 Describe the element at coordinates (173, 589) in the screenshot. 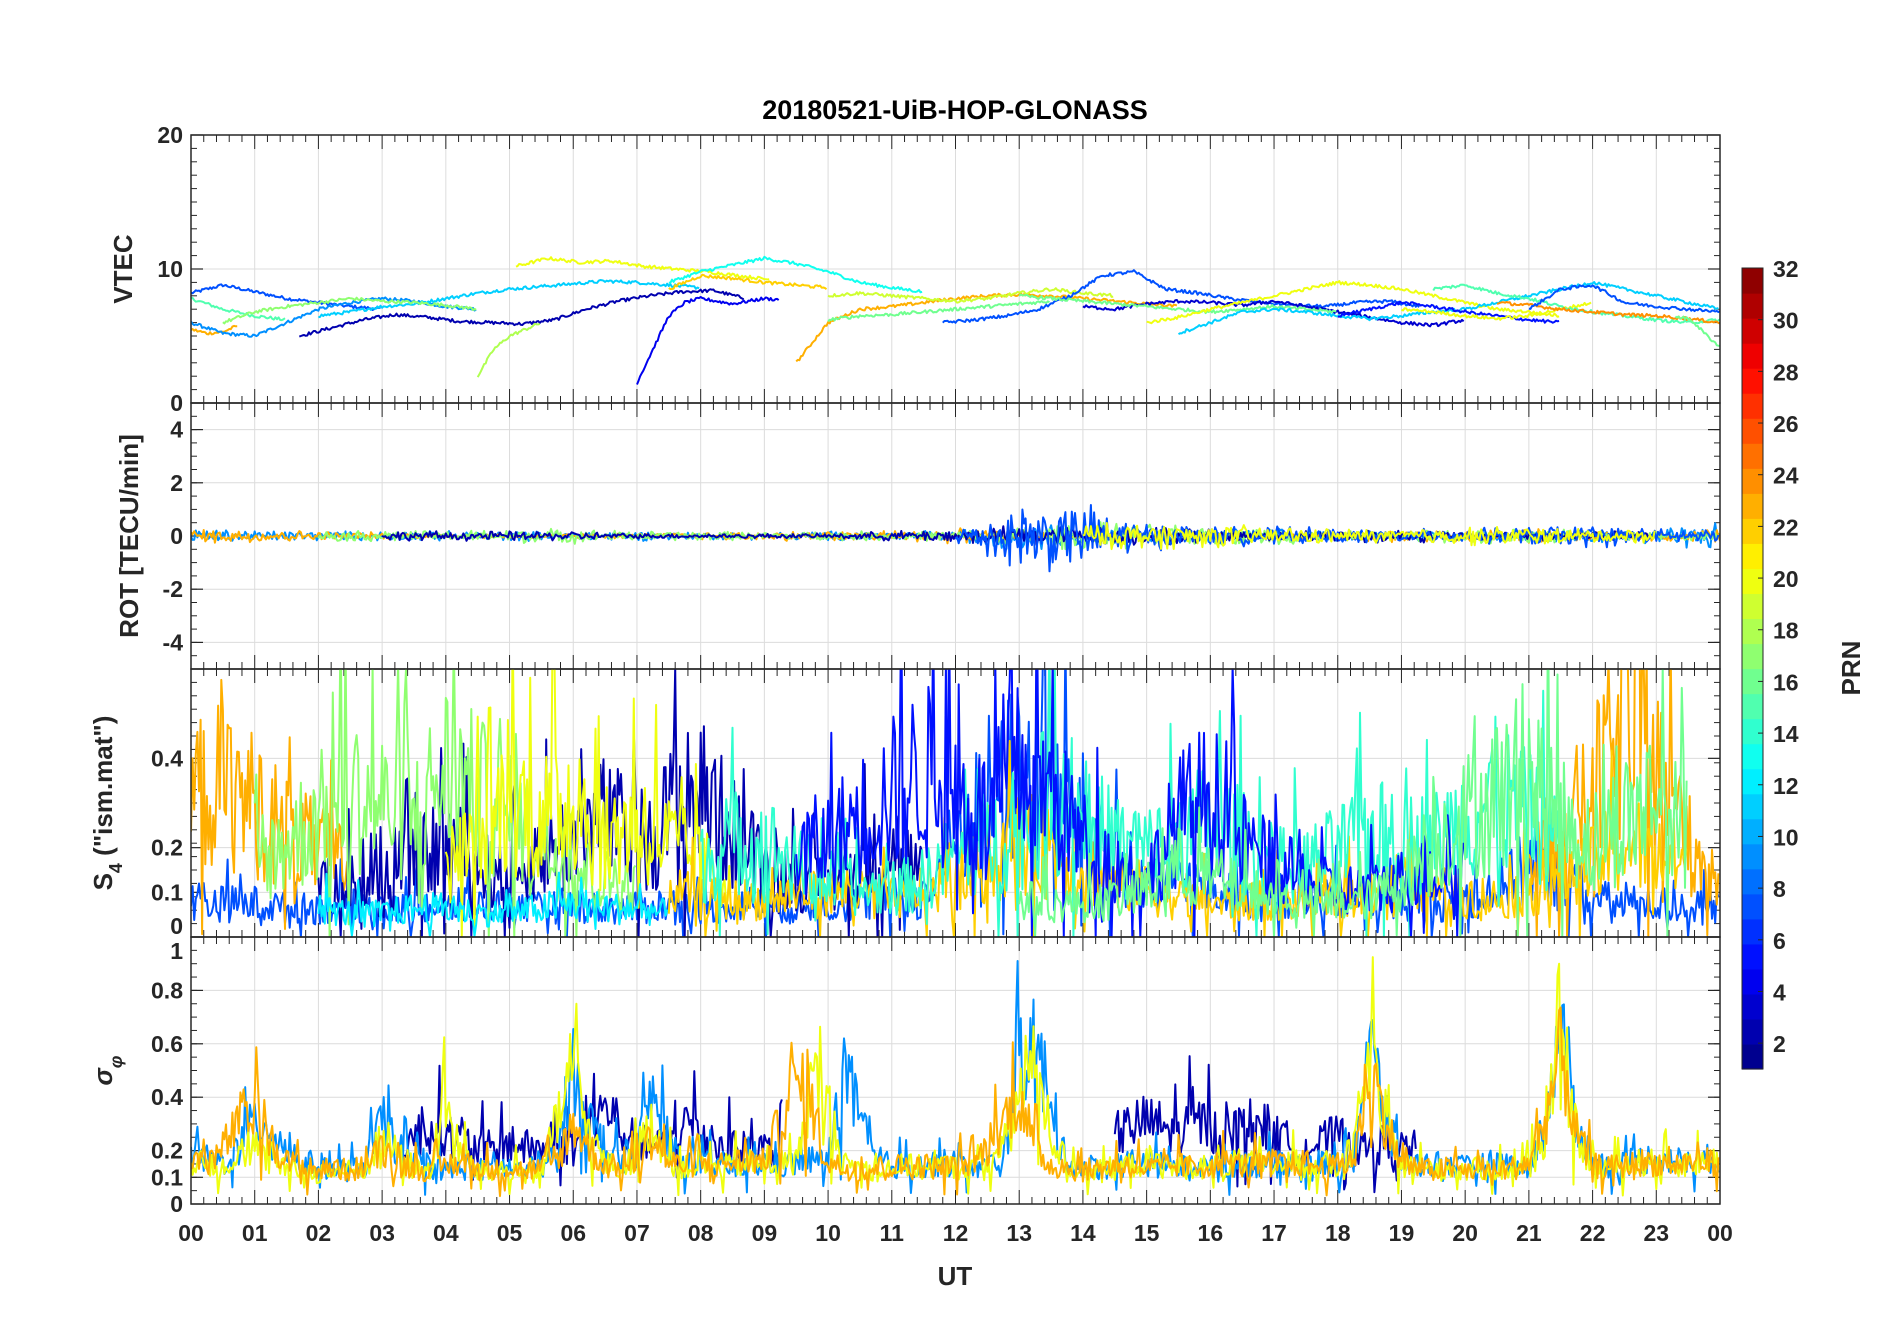

I see `y-tick-label: -2` at that location.